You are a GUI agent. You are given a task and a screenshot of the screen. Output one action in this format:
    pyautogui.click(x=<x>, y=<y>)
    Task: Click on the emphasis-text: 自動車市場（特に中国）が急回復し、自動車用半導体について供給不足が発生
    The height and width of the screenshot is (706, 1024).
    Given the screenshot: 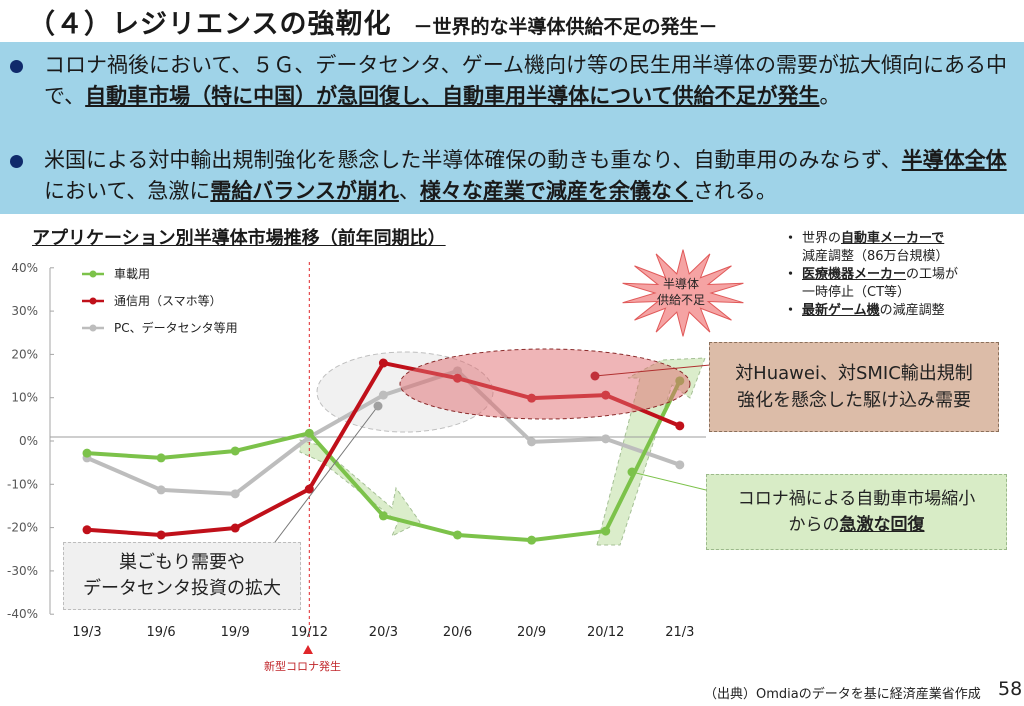 What is the action you would take?
    pyautogui.click(x=452, y=96)
    